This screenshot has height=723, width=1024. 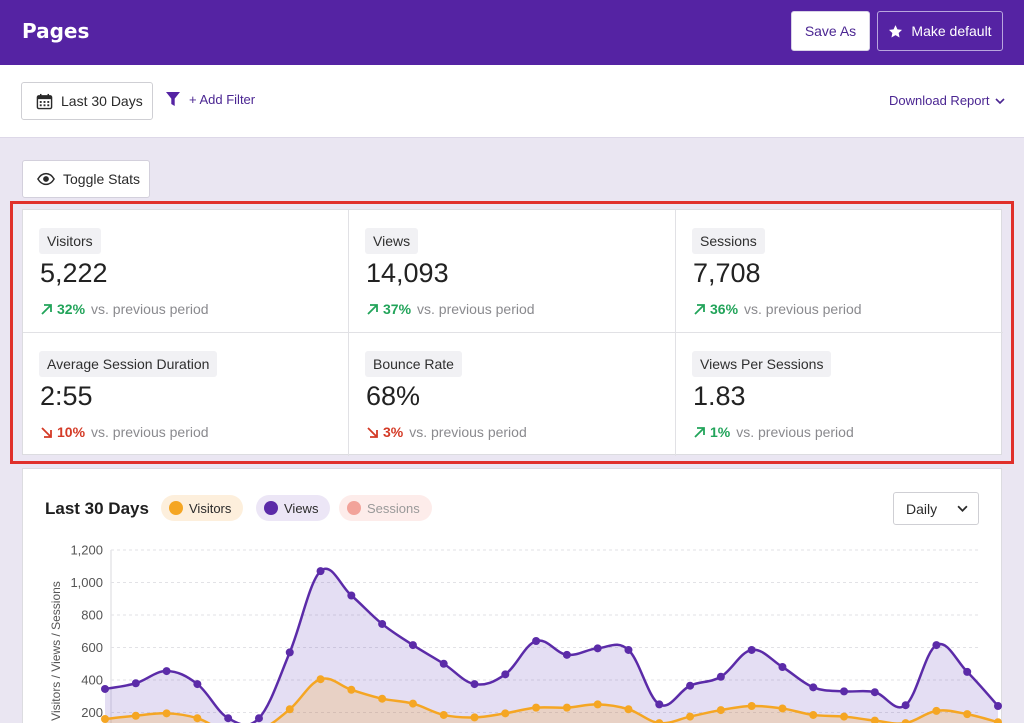 I want to click on stat-change: 3% vs. previous period, so click(x=446, y=432).